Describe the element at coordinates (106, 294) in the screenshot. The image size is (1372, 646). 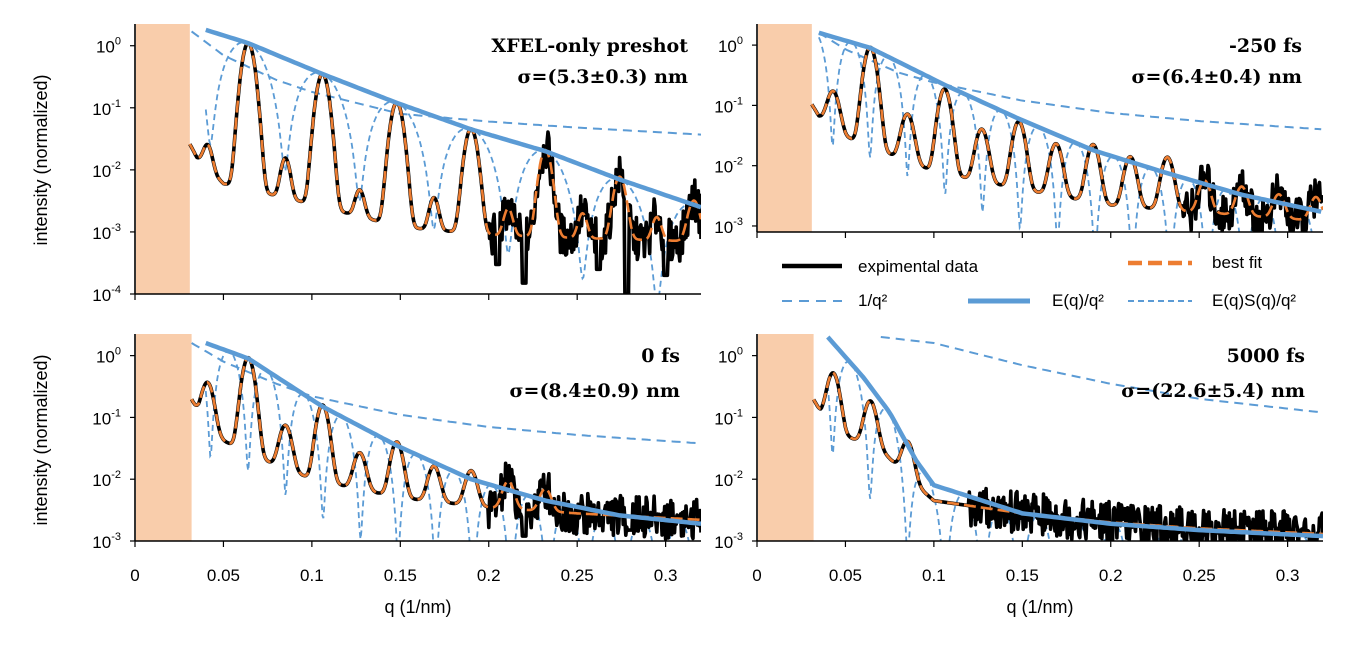
I see `y-tick-label: 10⁻⁴` at that location.